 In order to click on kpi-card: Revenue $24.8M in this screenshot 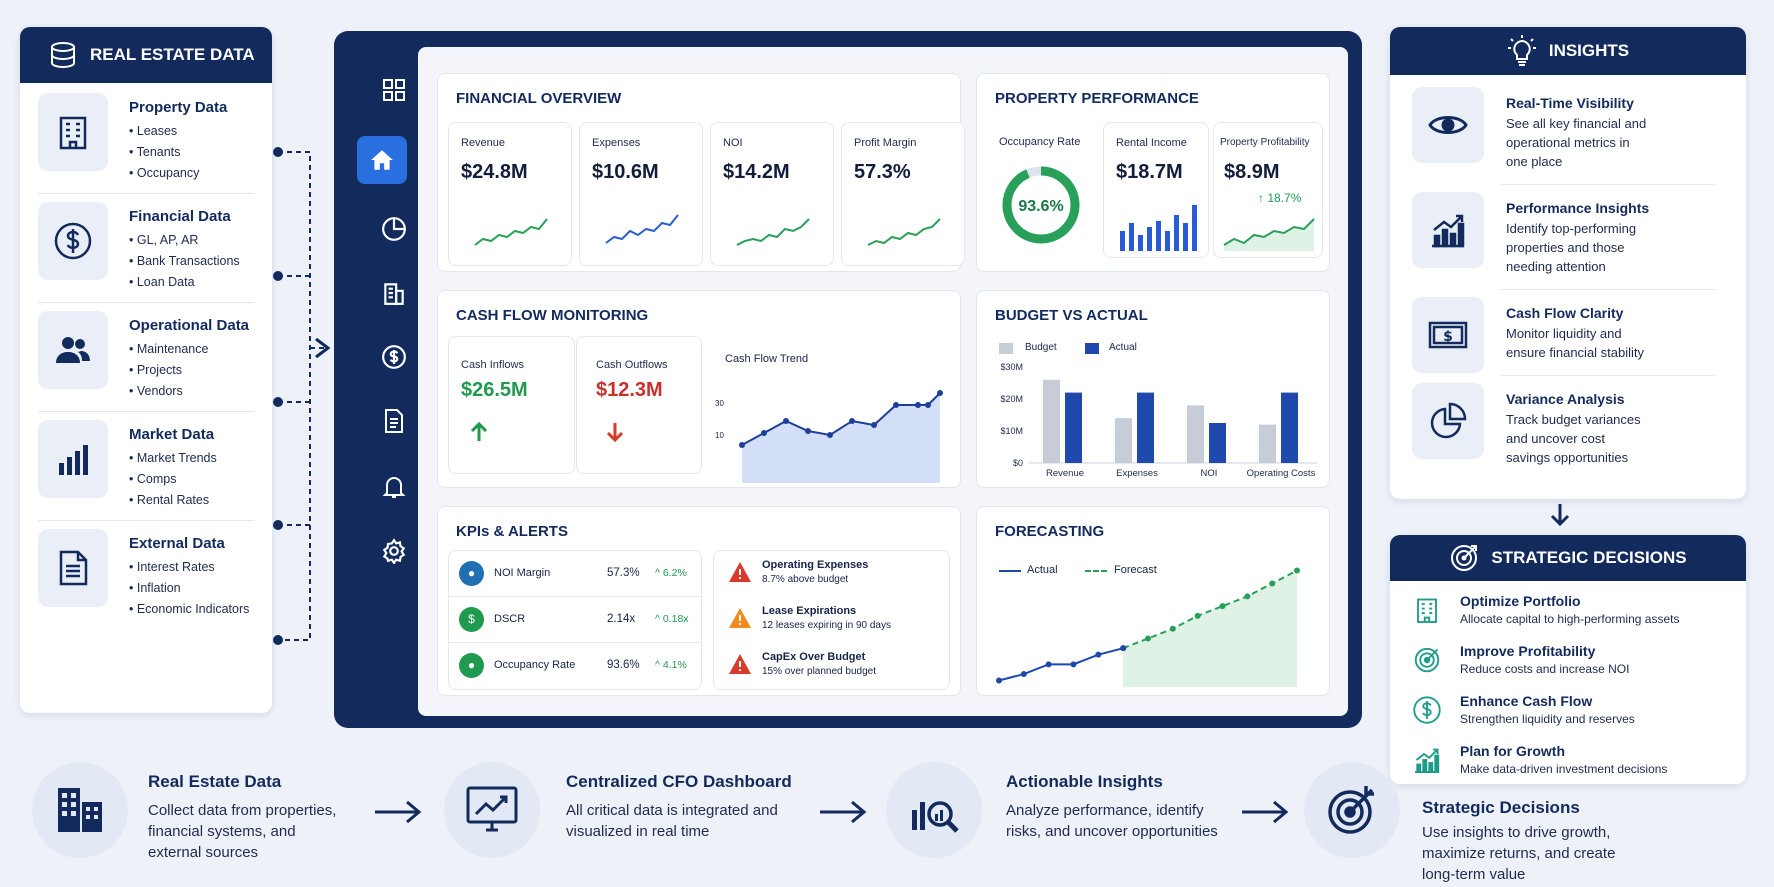, I will do `click(510, 194)`.